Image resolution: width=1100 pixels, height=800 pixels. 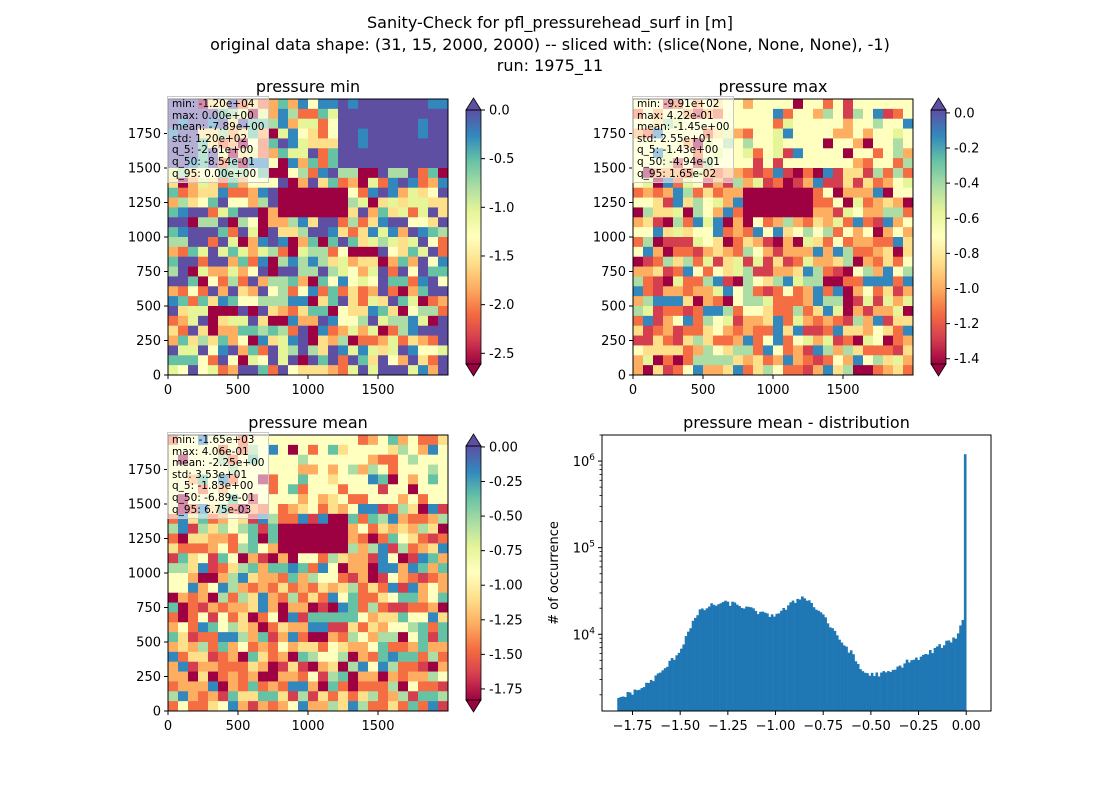 I want to click on y-tick-label-0-3: 750, so click(x=148, y=272).